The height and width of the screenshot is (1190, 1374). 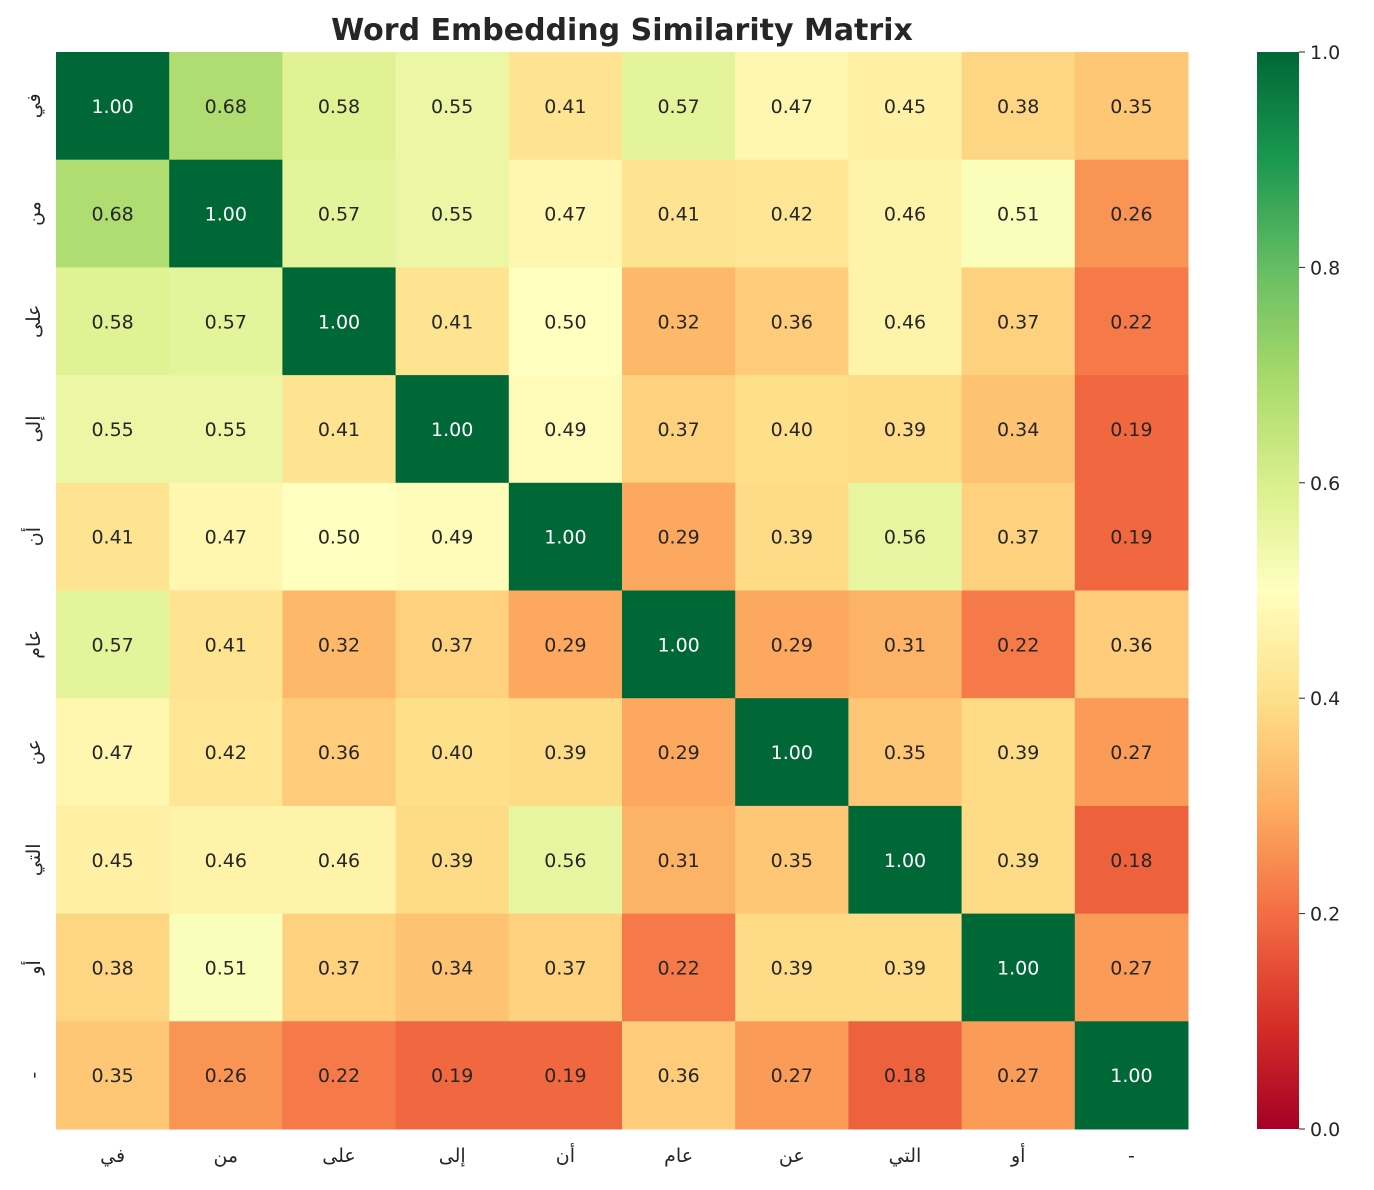 I want to click on cell-value-label: 0.56, so click(x=905, y=538).